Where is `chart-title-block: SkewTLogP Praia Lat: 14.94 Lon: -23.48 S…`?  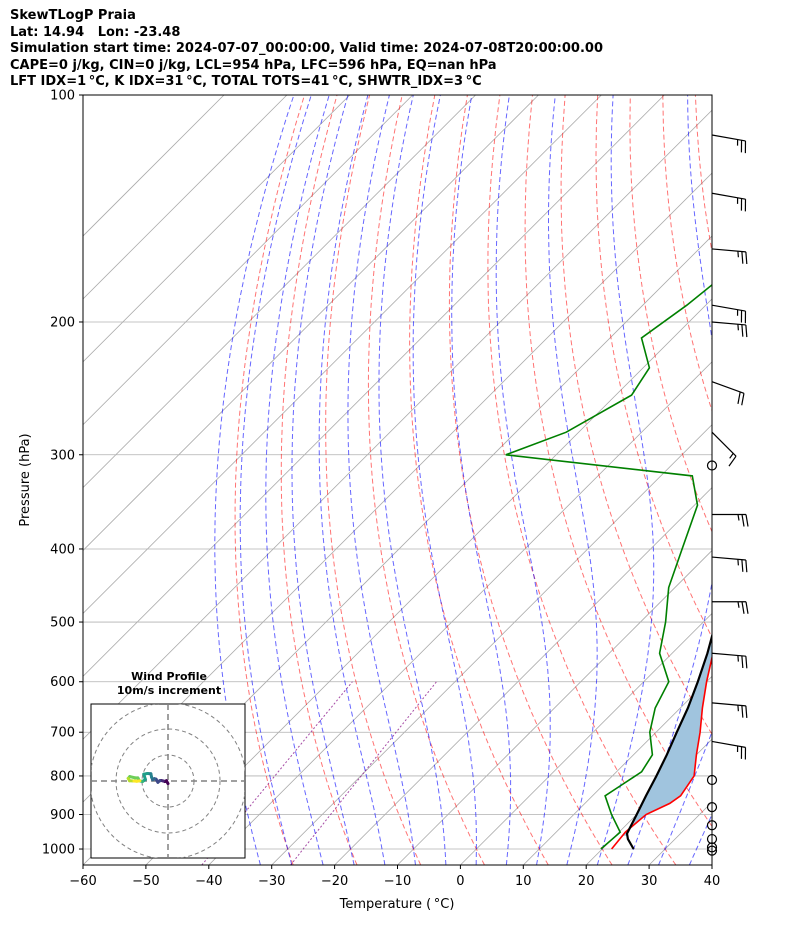
chart-title-block: SkewTLogP Praia Lat: 14.94 Lon: -23.48 S… is located at coordinates (306, 49).